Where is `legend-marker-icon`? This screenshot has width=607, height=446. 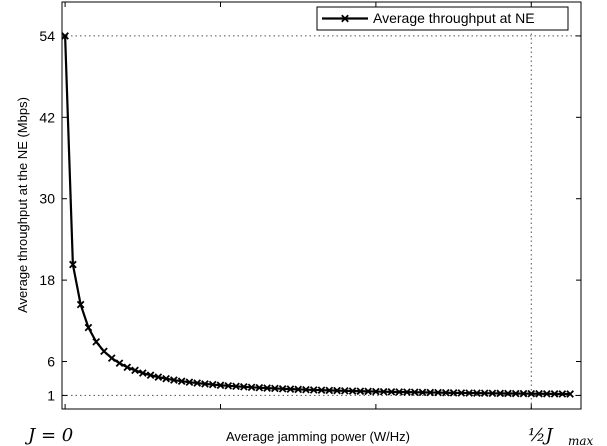 legend-marker-icon is located at coordinates (345, 18).